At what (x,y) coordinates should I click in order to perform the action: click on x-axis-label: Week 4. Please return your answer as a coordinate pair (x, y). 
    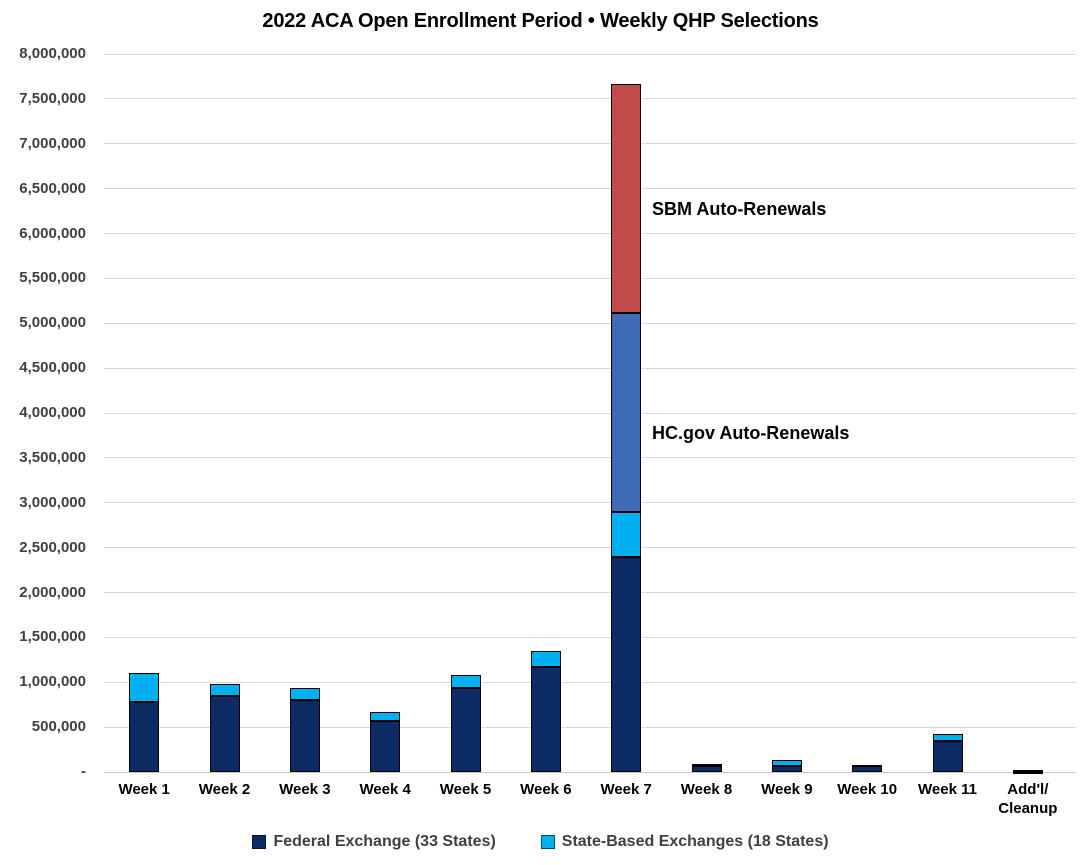
    Looking at the image, I should click on (385, 789).